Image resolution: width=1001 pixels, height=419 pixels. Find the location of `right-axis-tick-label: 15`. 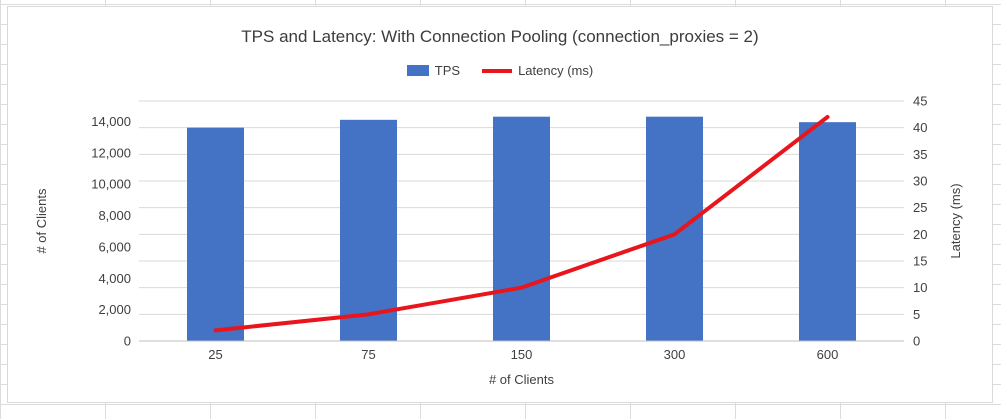

right-axis-tick-label: 15 is located at coordinates (920, 261).